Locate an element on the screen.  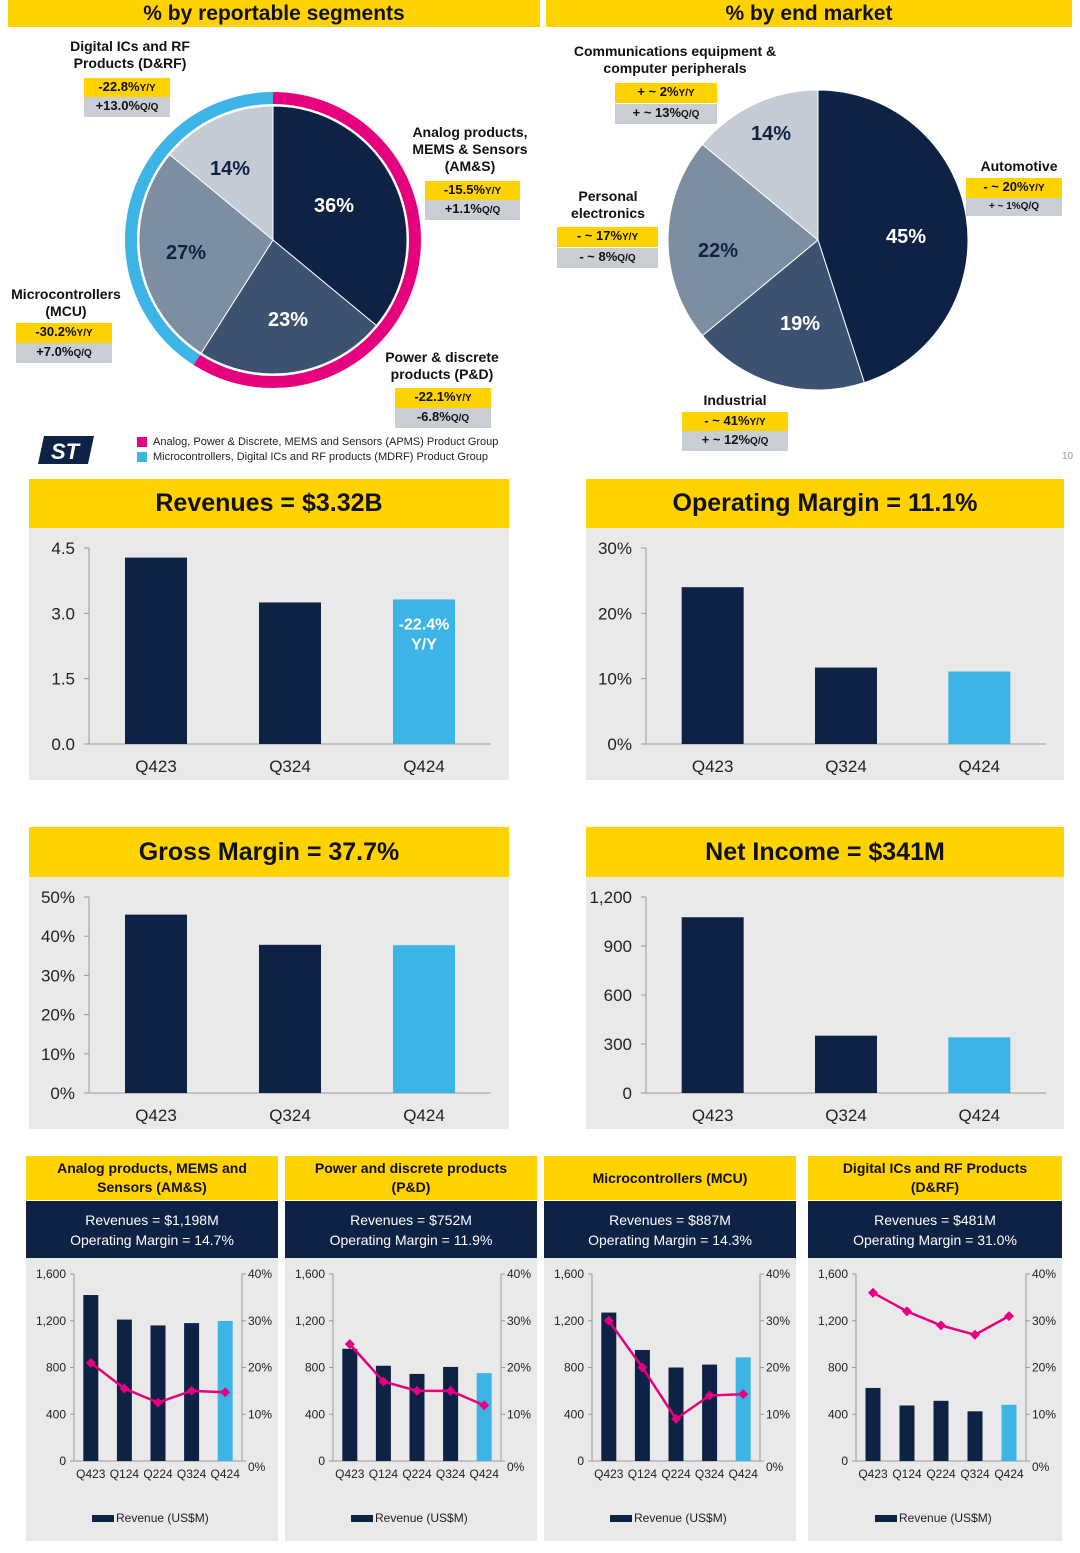
pd-yy: -22.1%Y/Y is located at coordinates (443, 398).